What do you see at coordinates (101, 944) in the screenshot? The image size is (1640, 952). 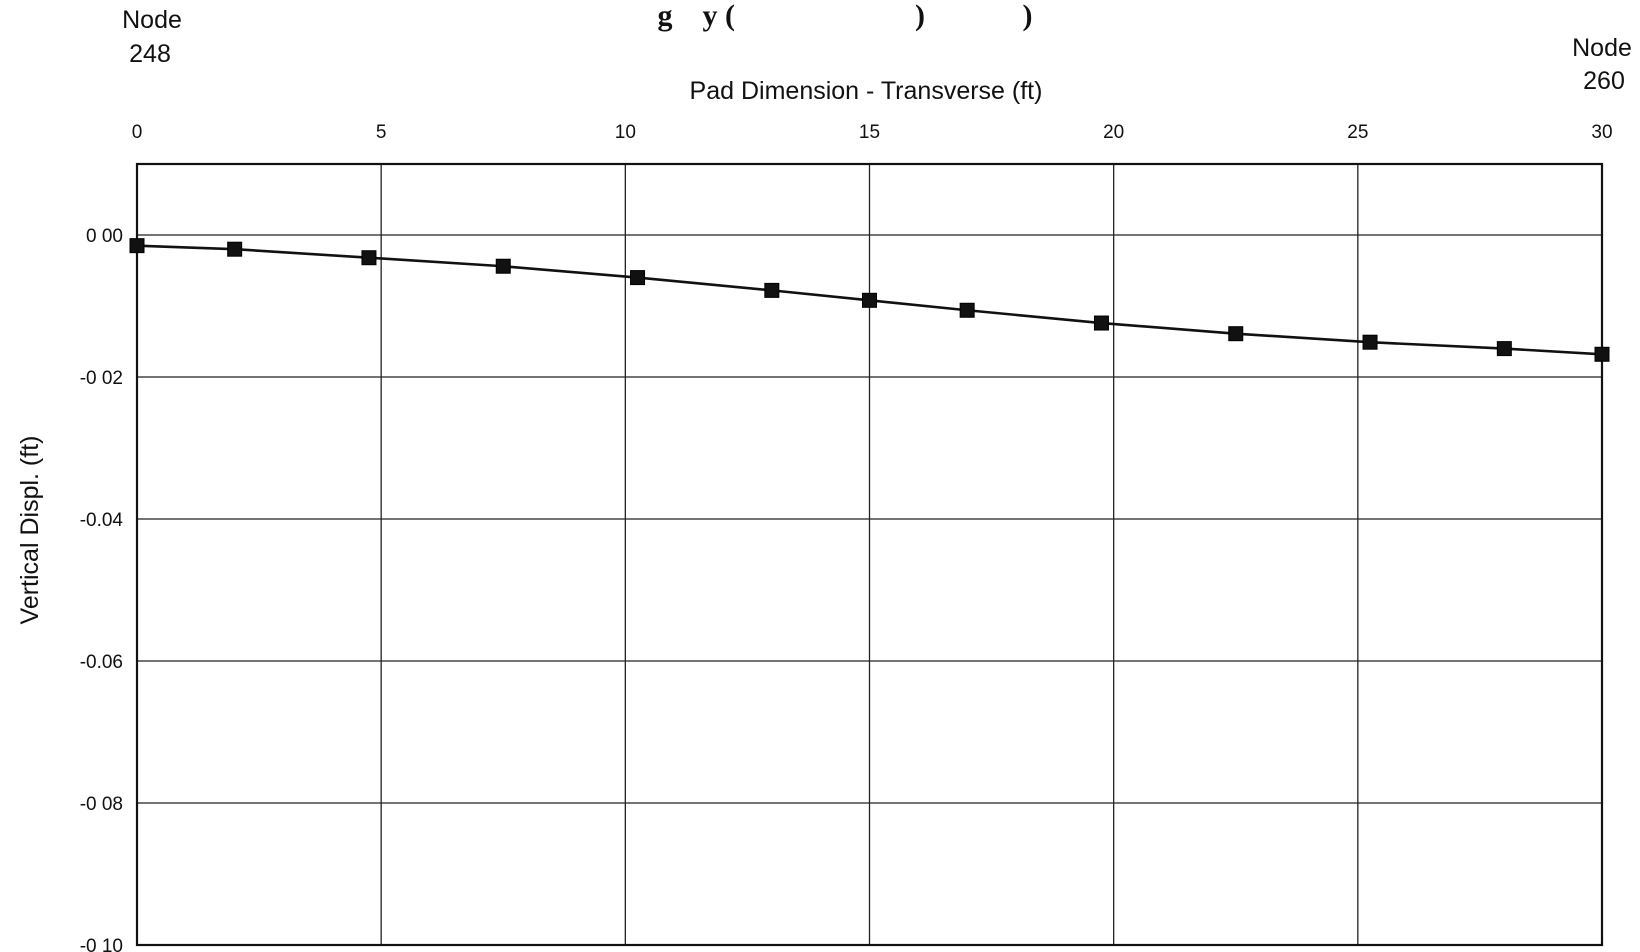 I see `y-tick-label: -0 10` at bounding box center [101, 944].